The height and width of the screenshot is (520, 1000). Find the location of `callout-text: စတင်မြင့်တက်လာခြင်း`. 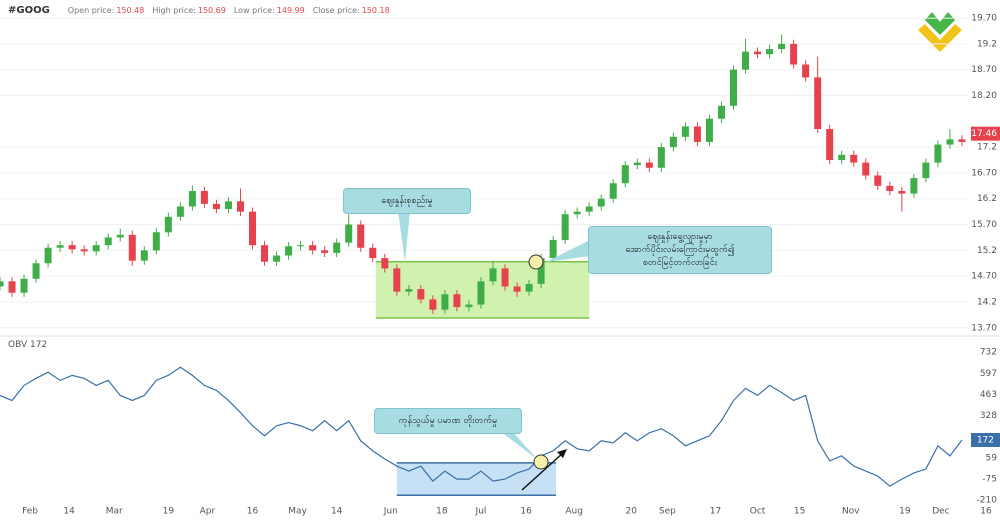

callout-text: စတင်မြင့်တက်လာခြင်း is located at coordinates (680, 262).